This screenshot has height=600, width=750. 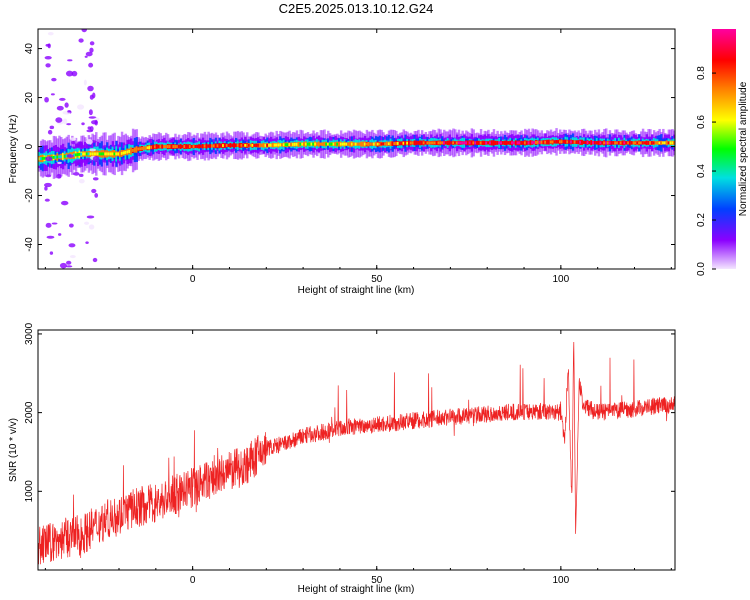 What do you see at coordinates (701, 269) in the screenshot?
I see `colorbar-tick-label: 0.0` at bounding box center [701, 269].